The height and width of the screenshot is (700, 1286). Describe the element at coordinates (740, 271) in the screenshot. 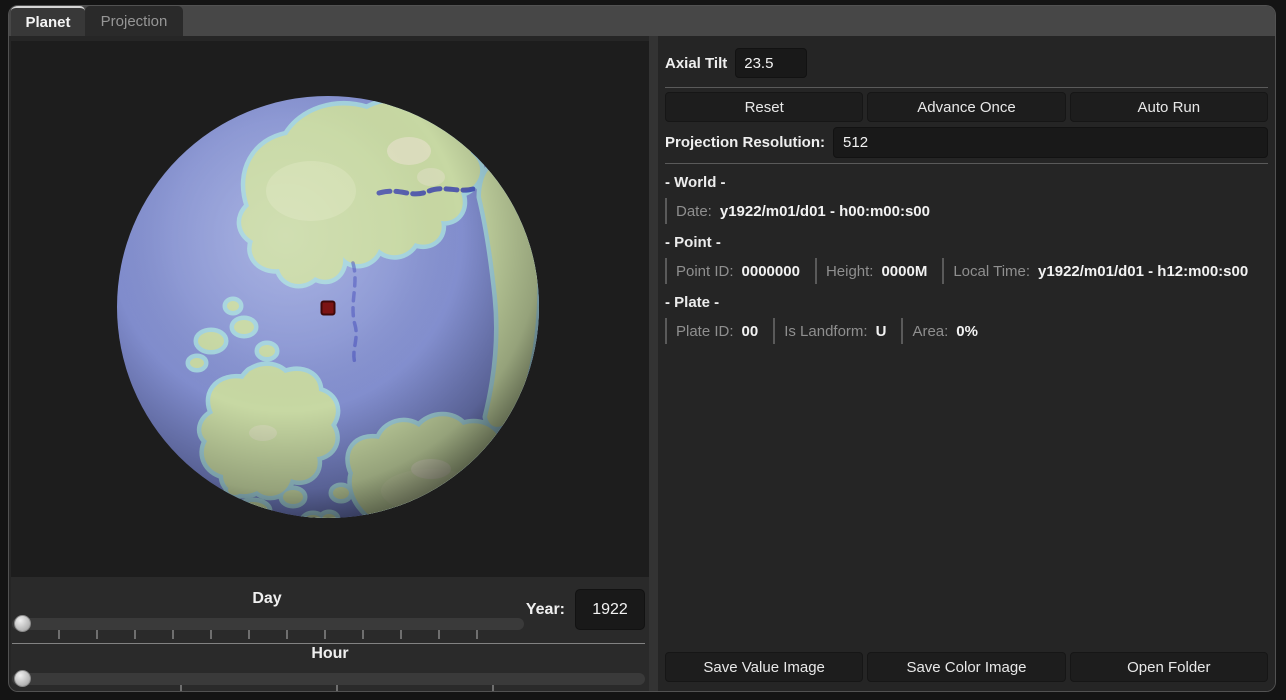

I see `point-id-field: Point ID: 0000000` at that location.